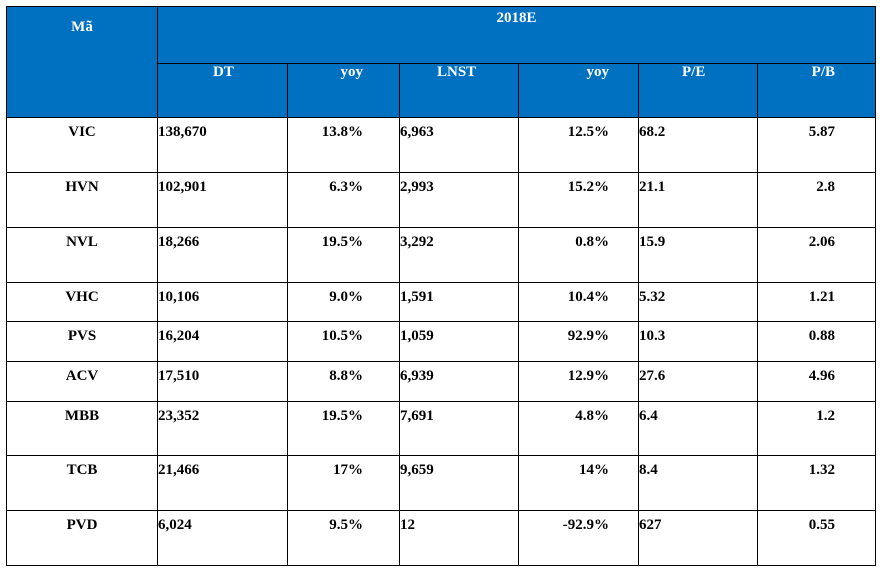 This screenshot has width=880, height=571. What do you see at coordinates (222, 200) in the screenshot?
I see `cell-dt: 102,901` at bounding box center [222, 200].